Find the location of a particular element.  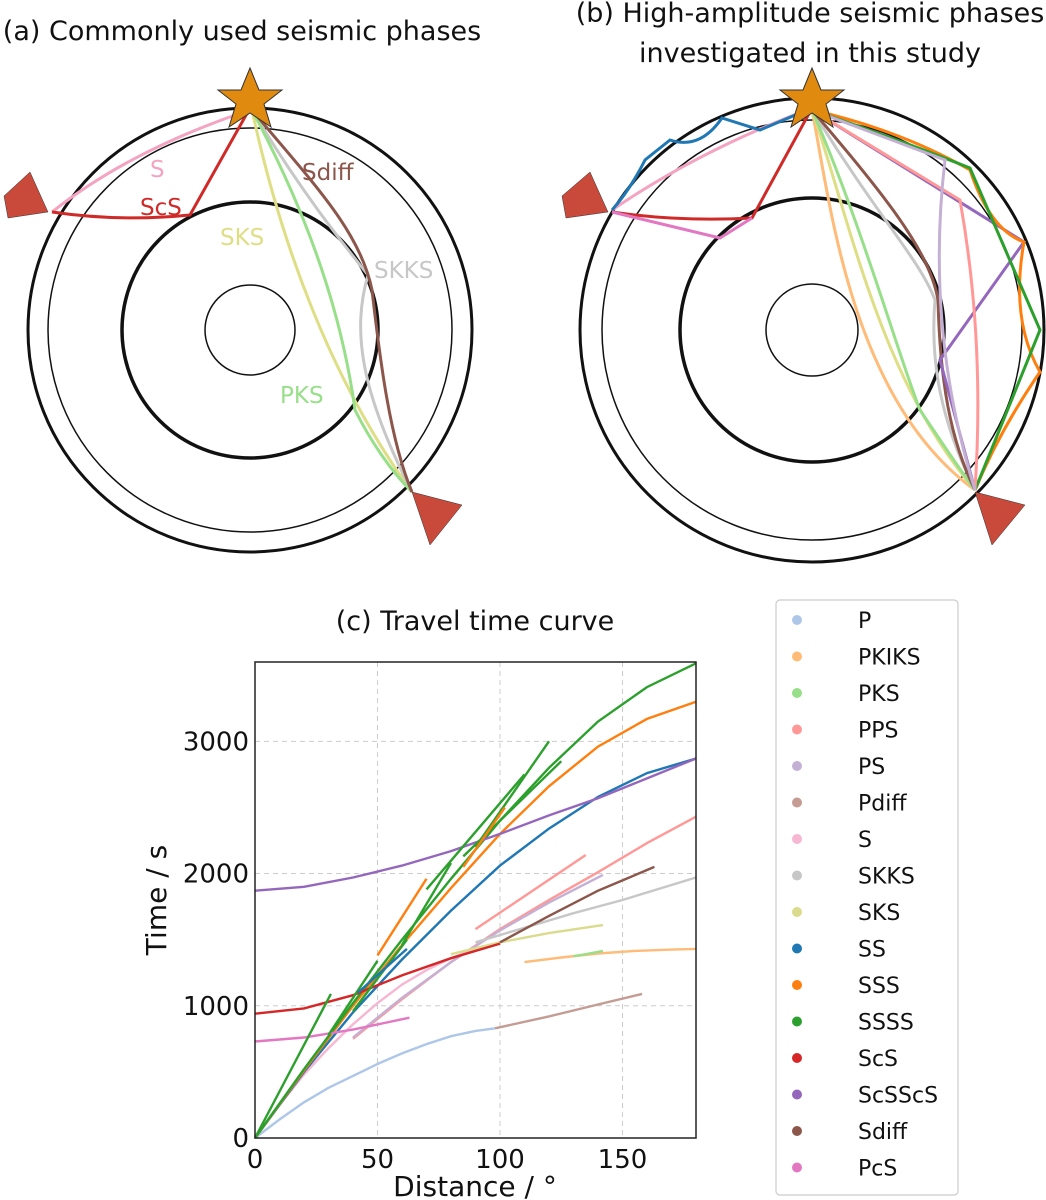

legend-label-pps: PPS is located at coordinates (878, 731).